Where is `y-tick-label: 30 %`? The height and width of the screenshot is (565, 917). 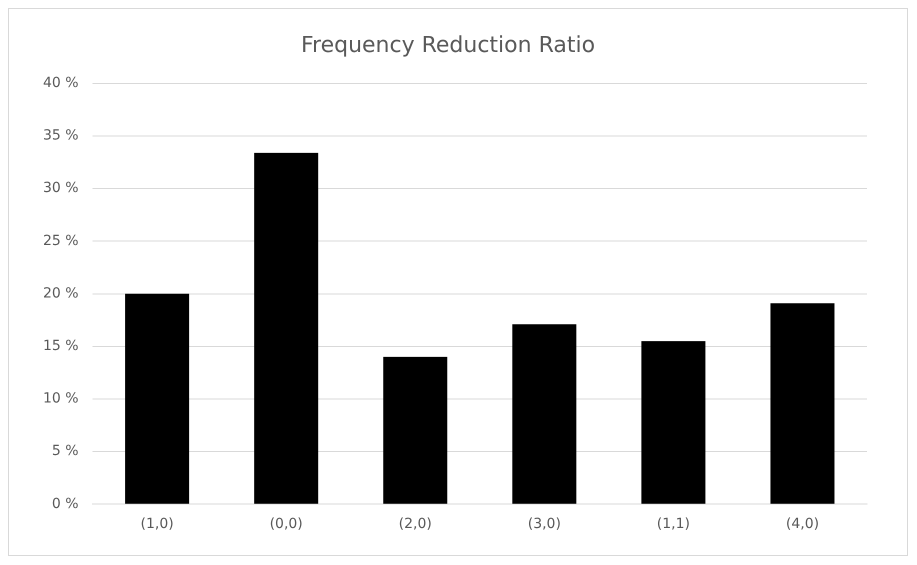
y-tick-label: 30 % is located at coordinates (60, 188).